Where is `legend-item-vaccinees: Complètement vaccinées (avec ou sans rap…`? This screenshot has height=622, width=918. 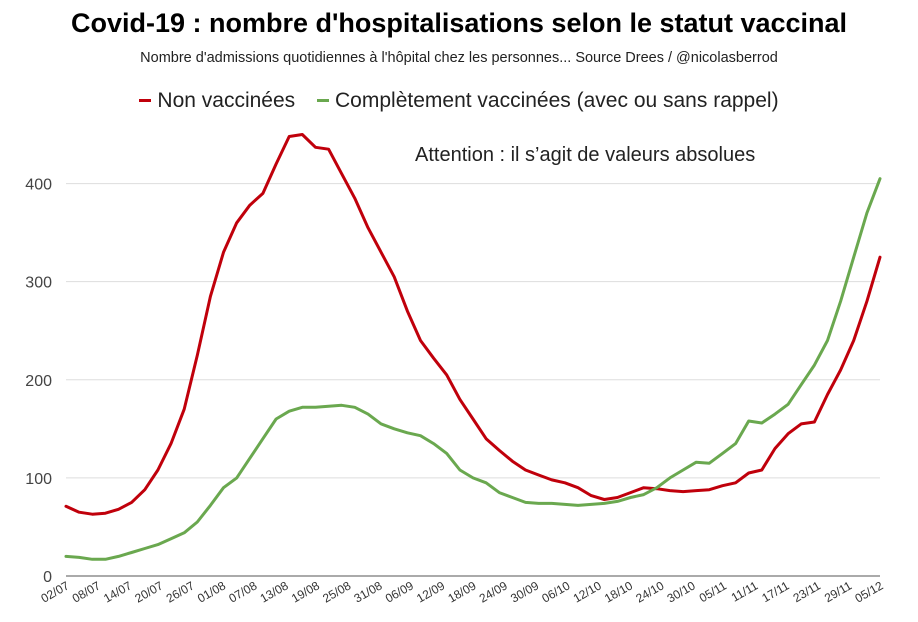 legend-item-vaccinees: Complètement vaccinées (avec ou sans rap… is located at coordinates (548, 101).